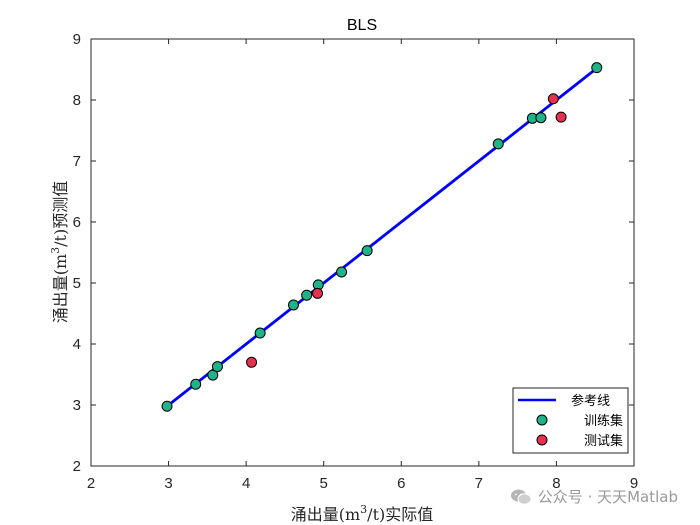  What do you see at coordinates (401, 483) in the screenshot?
I see `x-tick-label: 6` at bounding box center [401, 483].